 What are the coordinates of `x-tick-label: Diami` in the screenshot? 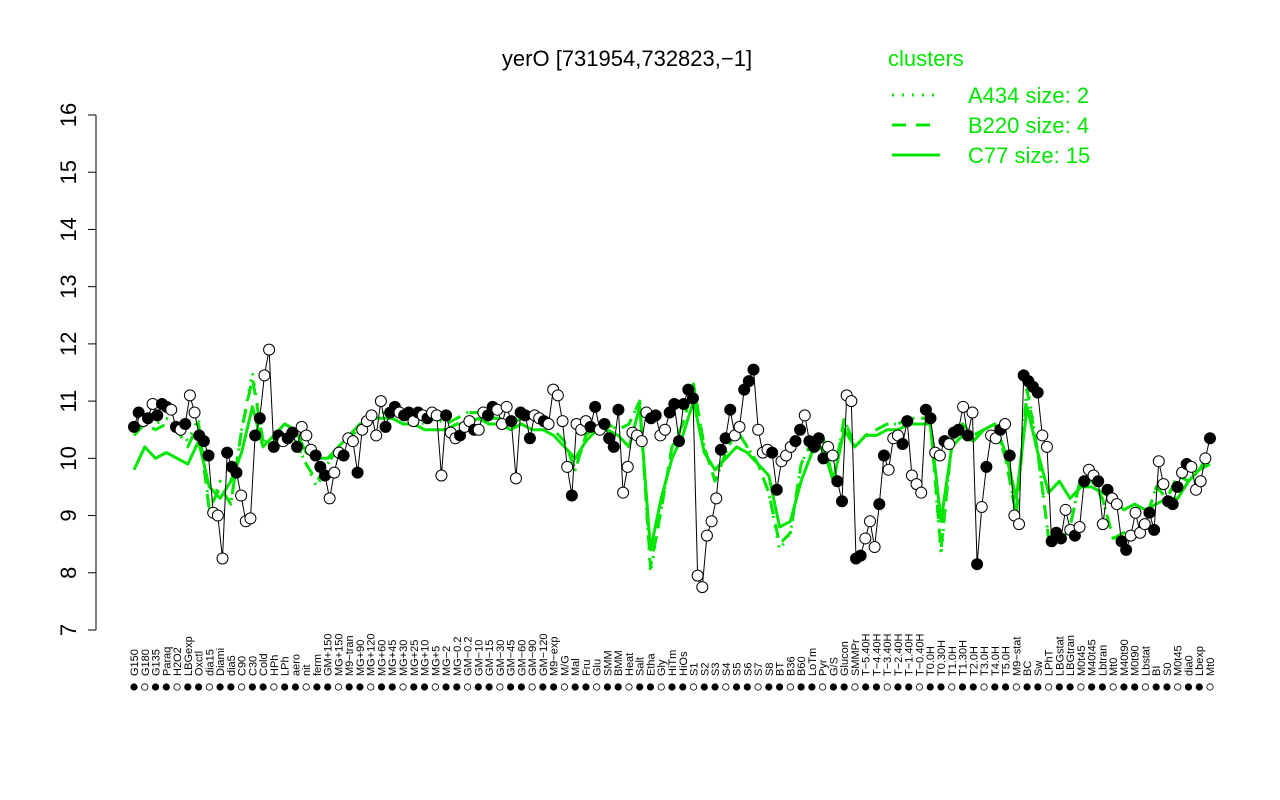 It's located at (221, 662).